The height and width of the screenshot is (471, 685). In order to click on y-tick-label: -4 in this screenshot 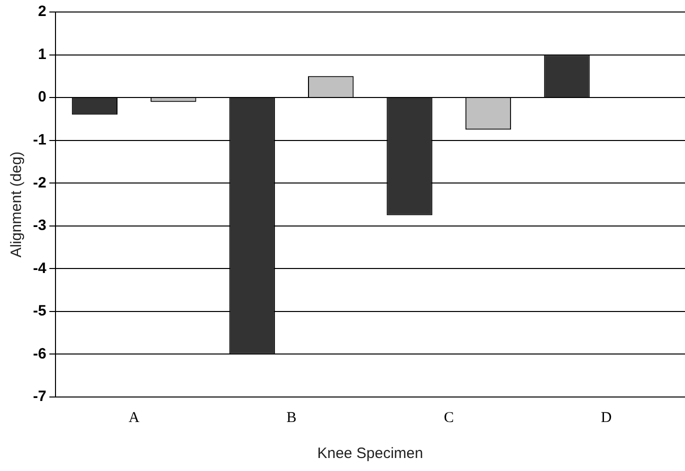, I will do `click(39, 268)`.